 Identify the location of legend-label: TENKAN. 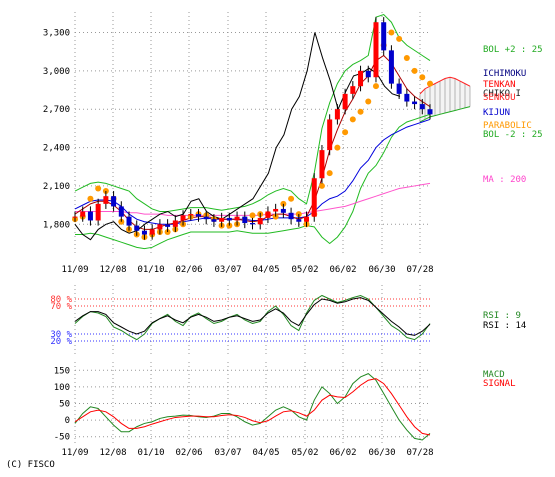
(499, 85).